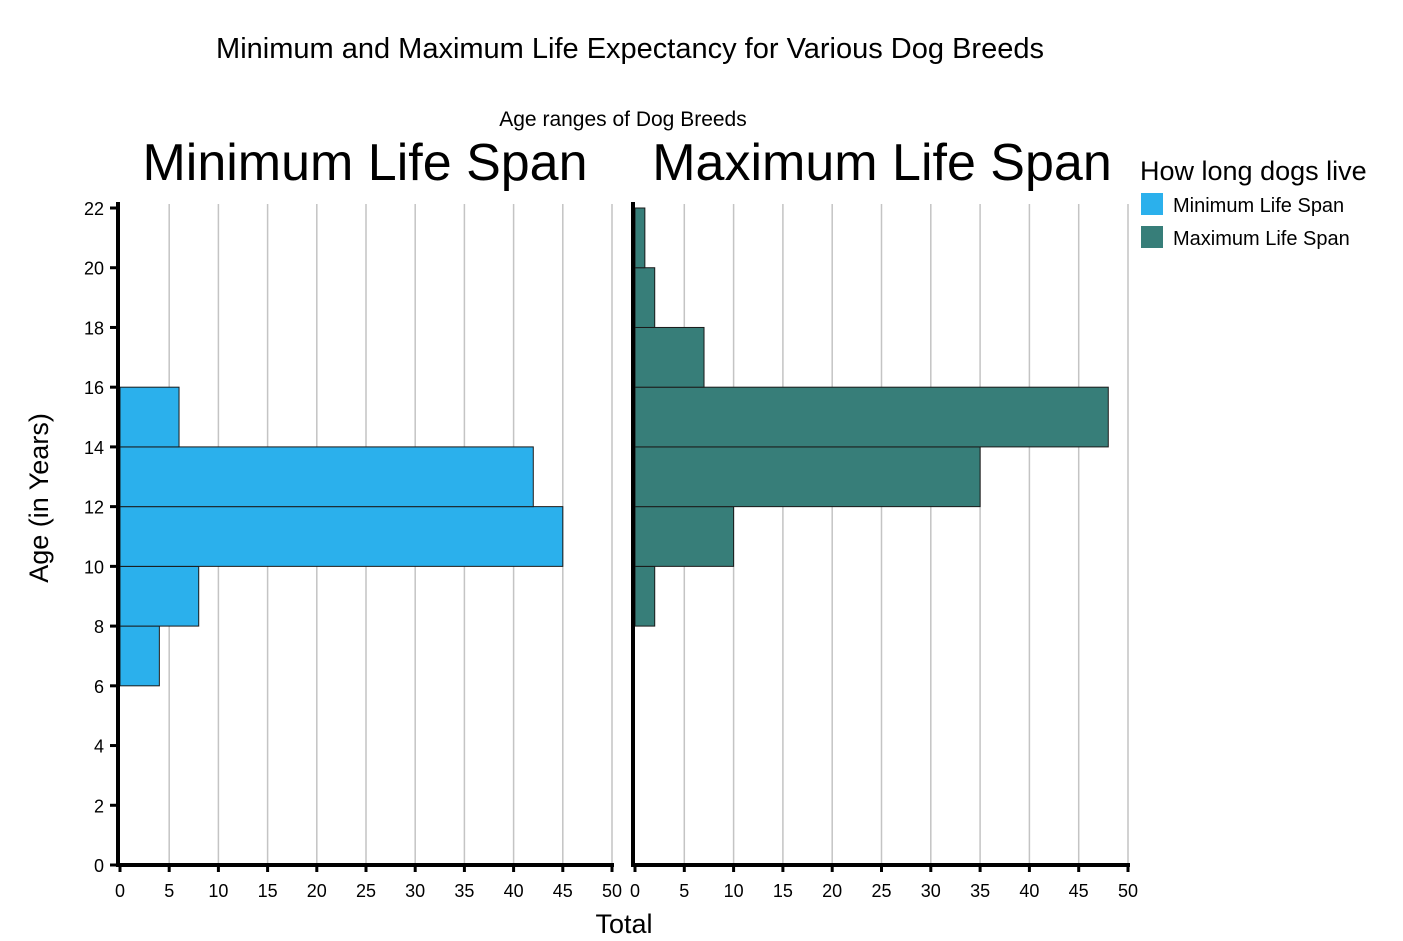 The width and height of the screenshot is (1403, 941). What do you see at coordinates (120, 891) in the screenshot?
I see `x-tick-label-minimum-0: 0` at bounding box center [120, 891].